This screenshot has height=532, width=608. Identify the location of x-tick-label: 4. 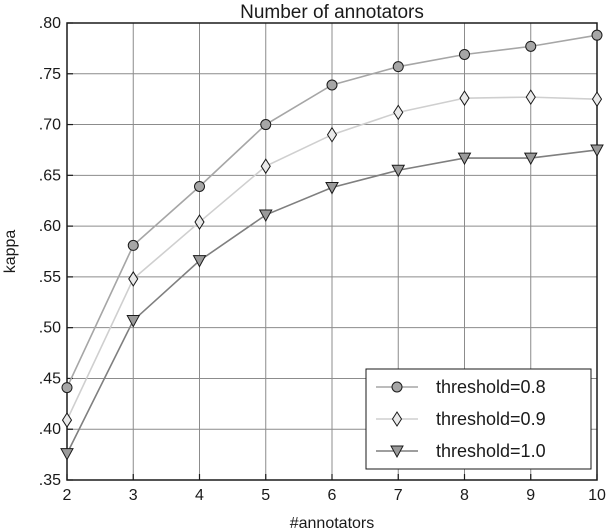
(199, 495).